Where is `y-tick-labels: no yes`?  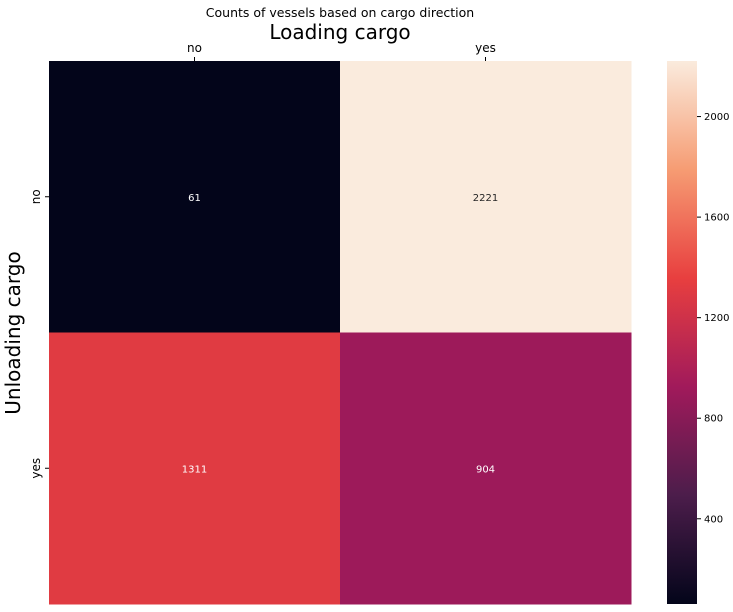
y-tick-labels: no yes is located at coordinates (39, 334).